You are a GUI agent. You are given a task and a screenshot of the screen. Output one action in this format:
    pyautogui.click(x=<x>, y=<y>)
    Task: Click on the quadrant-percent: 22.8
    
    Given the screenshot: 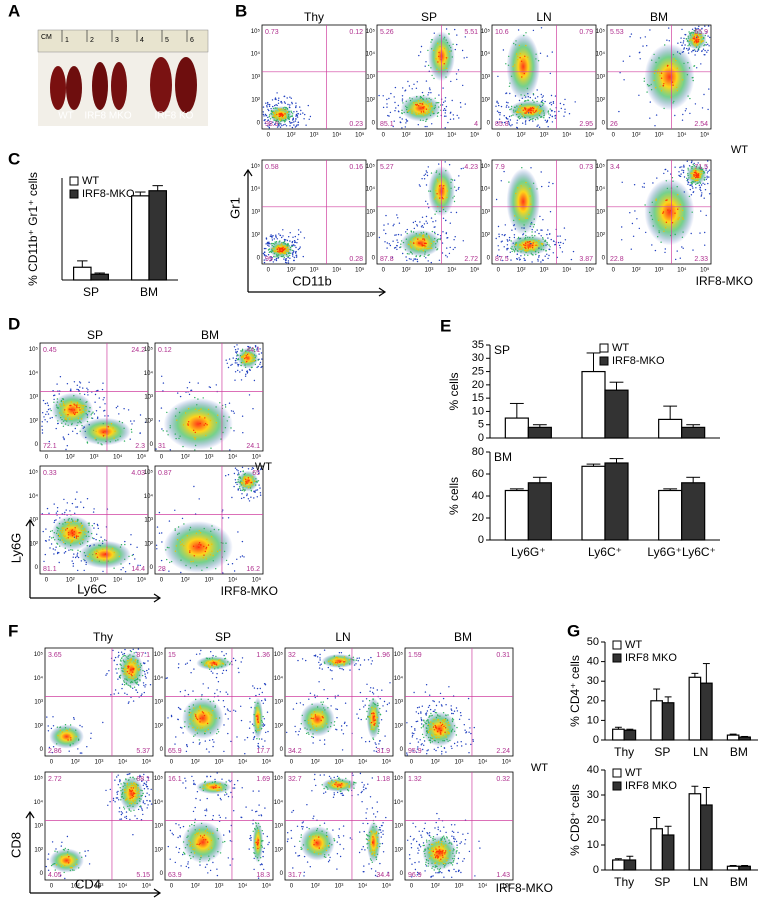 What is the action you would take?
    pyautogui.click(x=617, y=259)
    